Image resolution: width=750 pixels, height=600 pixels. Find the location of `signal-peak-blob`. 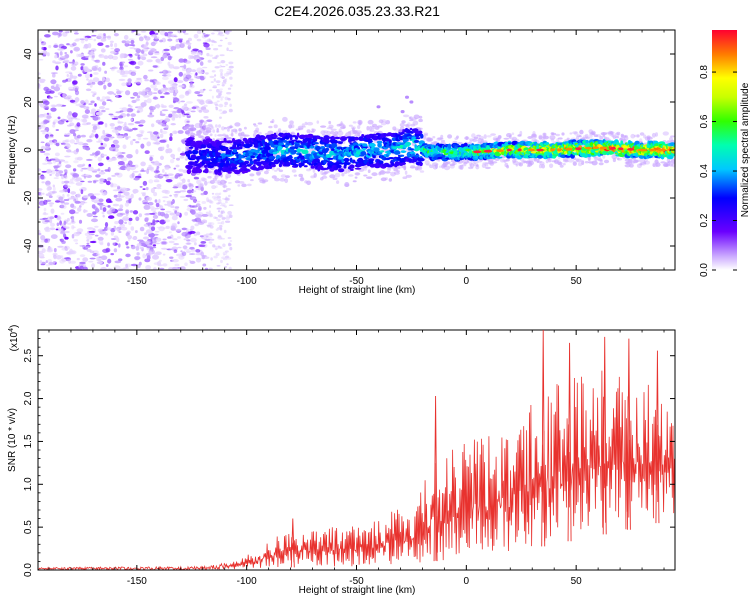

signal-peak-blob is located at coordinates (569, 149).